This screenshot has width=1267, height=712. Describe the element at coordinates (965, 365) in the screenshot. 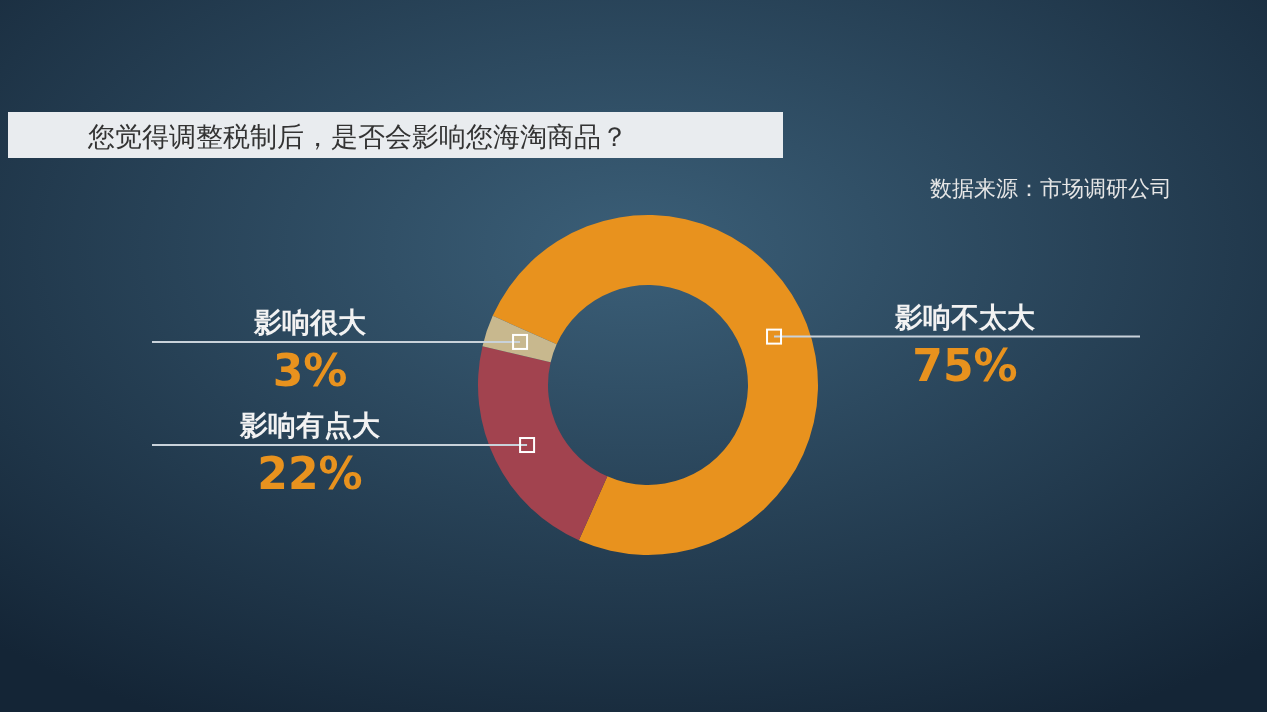

I see `data-label: 75%` at that location.